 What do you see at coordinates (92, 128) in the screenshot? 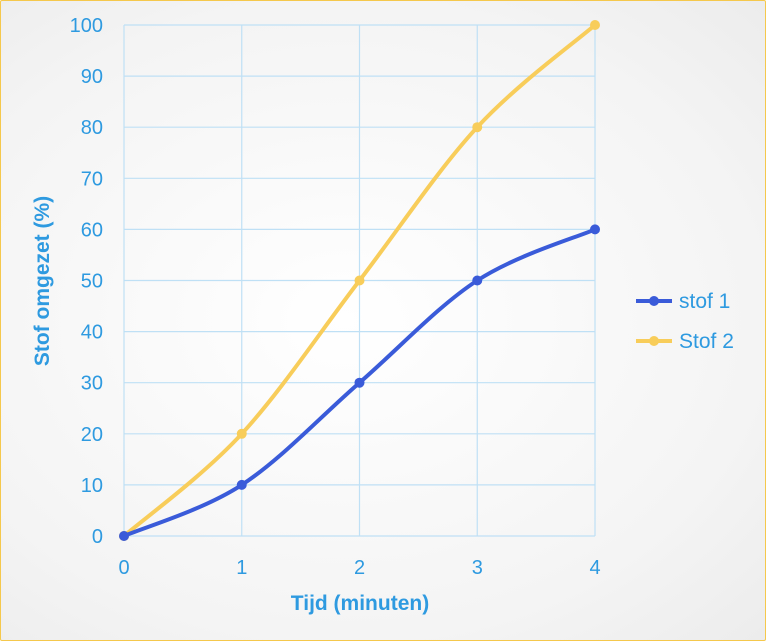
I see `y-tick-label: 80` at bounding box center [92, 128].